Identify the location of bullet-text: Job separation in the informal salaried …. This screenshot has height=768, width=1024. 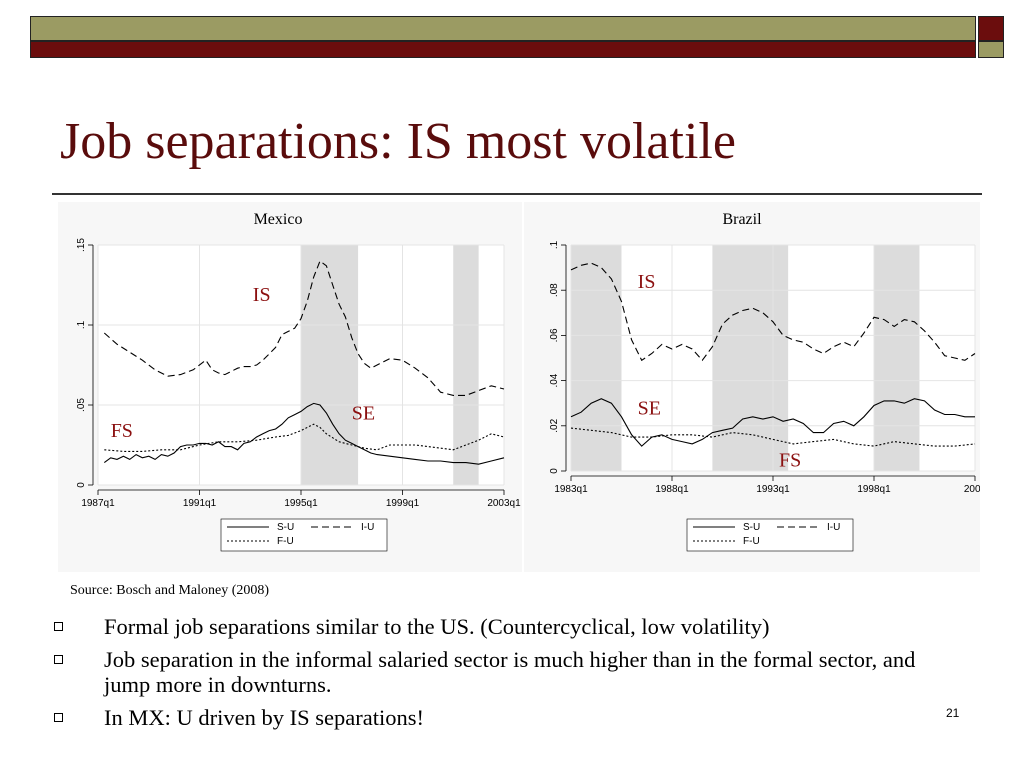
(510, 672).